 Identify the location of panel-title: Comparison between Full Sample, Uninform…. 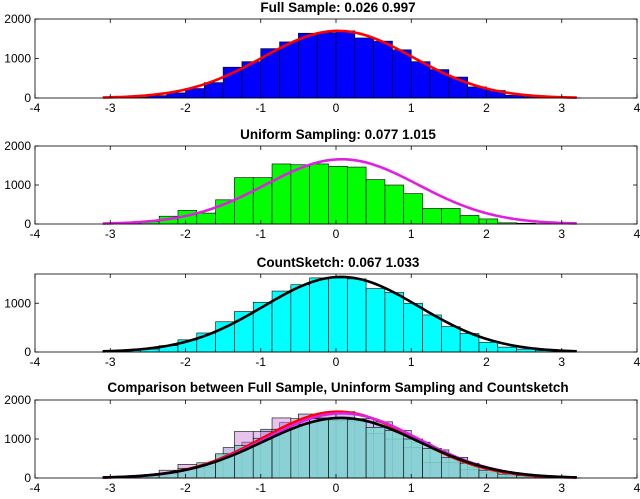
(337, 387).